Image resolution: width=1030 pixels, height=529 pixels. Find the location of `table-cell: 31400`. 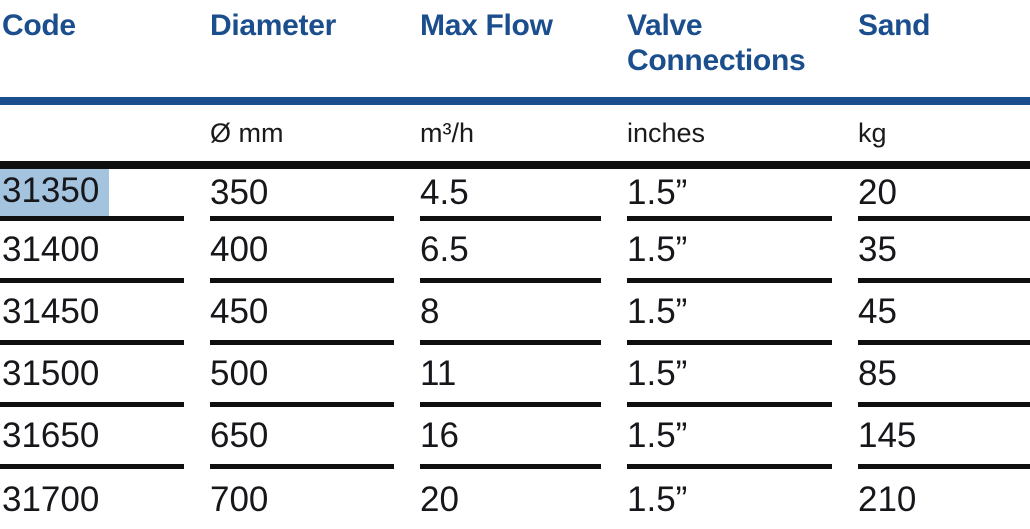

table-cell: 31400 is located at coordinates (105, 252).